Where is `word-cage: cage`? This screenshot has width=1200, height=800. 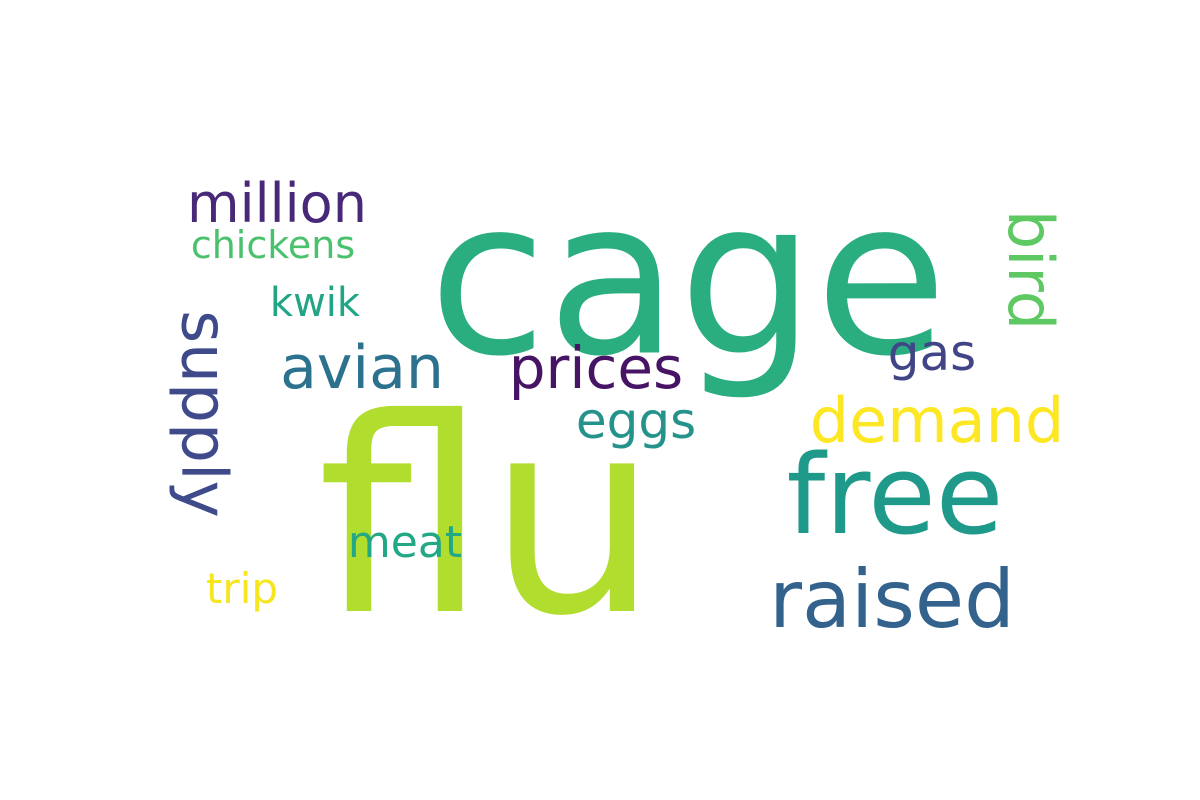
word-cage: cage is located at coordinates (688, 278).